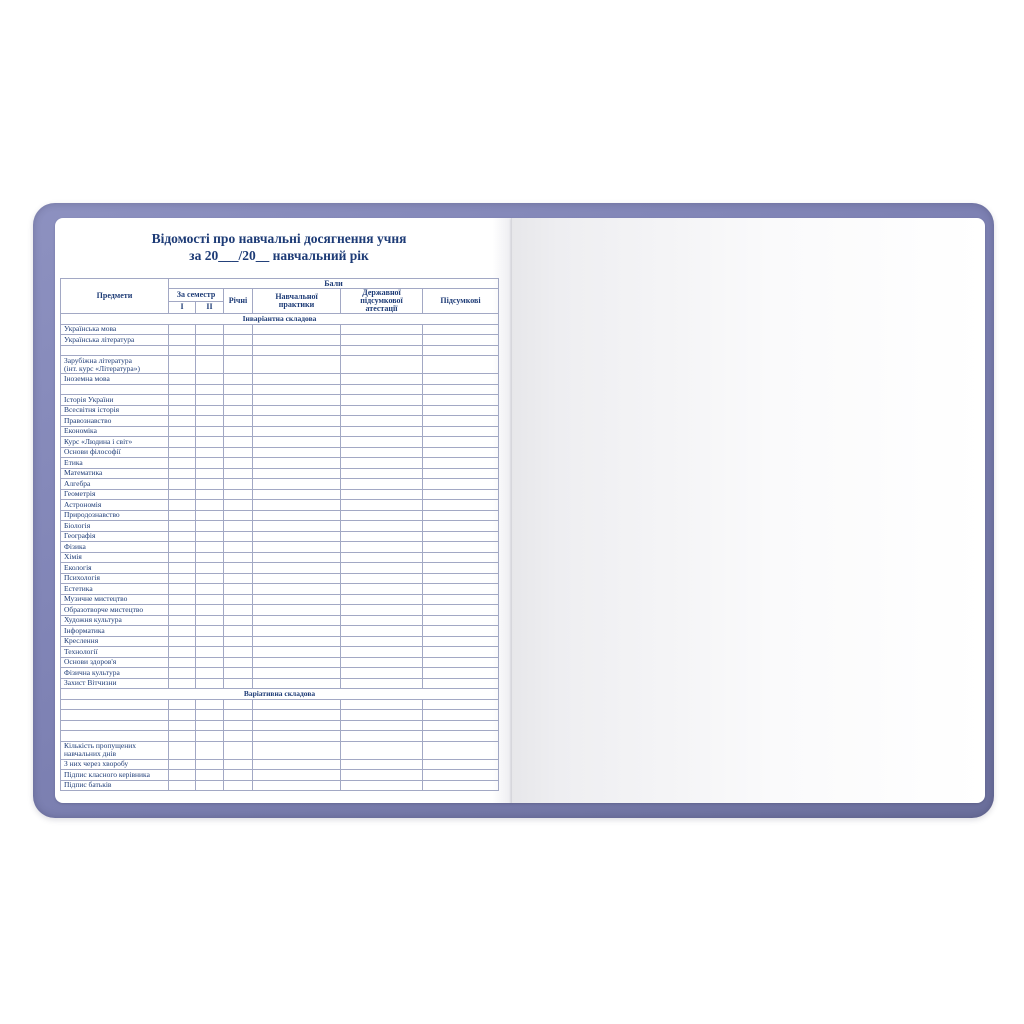 This screenshot has height=1024, width=1024. What do you see at coordinates (114, 662) in the screenshot?
I see `subject-label-cell: Основи здоров'я` at bounding box center [114, 662].